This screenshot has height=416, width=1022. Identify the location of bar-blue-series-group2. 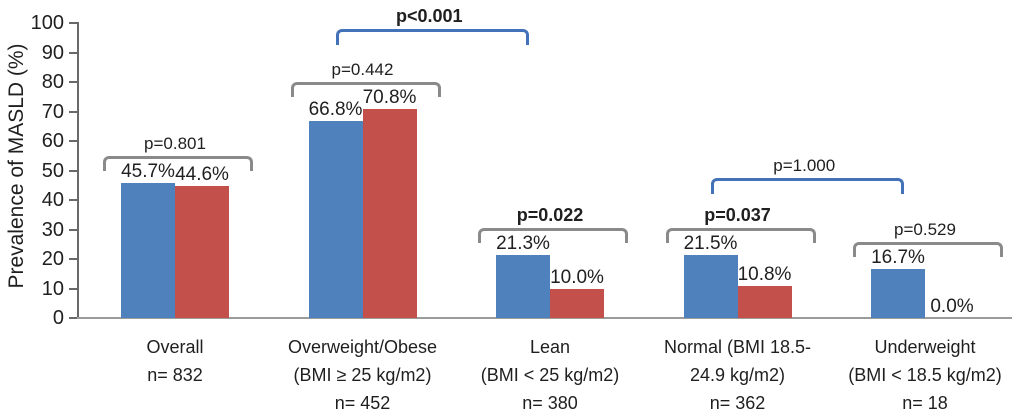
(335, 219).